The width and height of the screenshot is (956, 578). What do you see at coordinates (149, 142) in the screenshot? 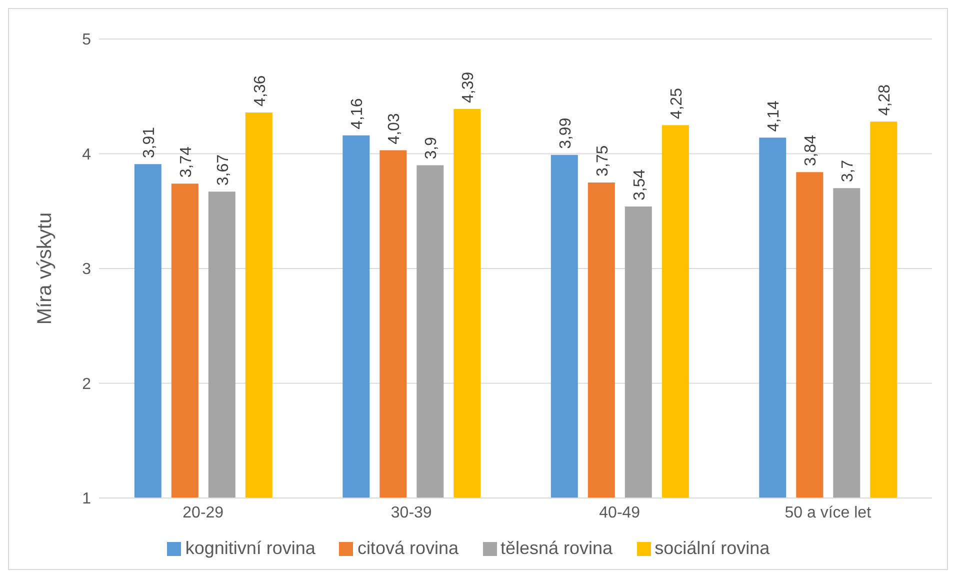
I see `data-label: 3,91` at bounding box center [149, 142].